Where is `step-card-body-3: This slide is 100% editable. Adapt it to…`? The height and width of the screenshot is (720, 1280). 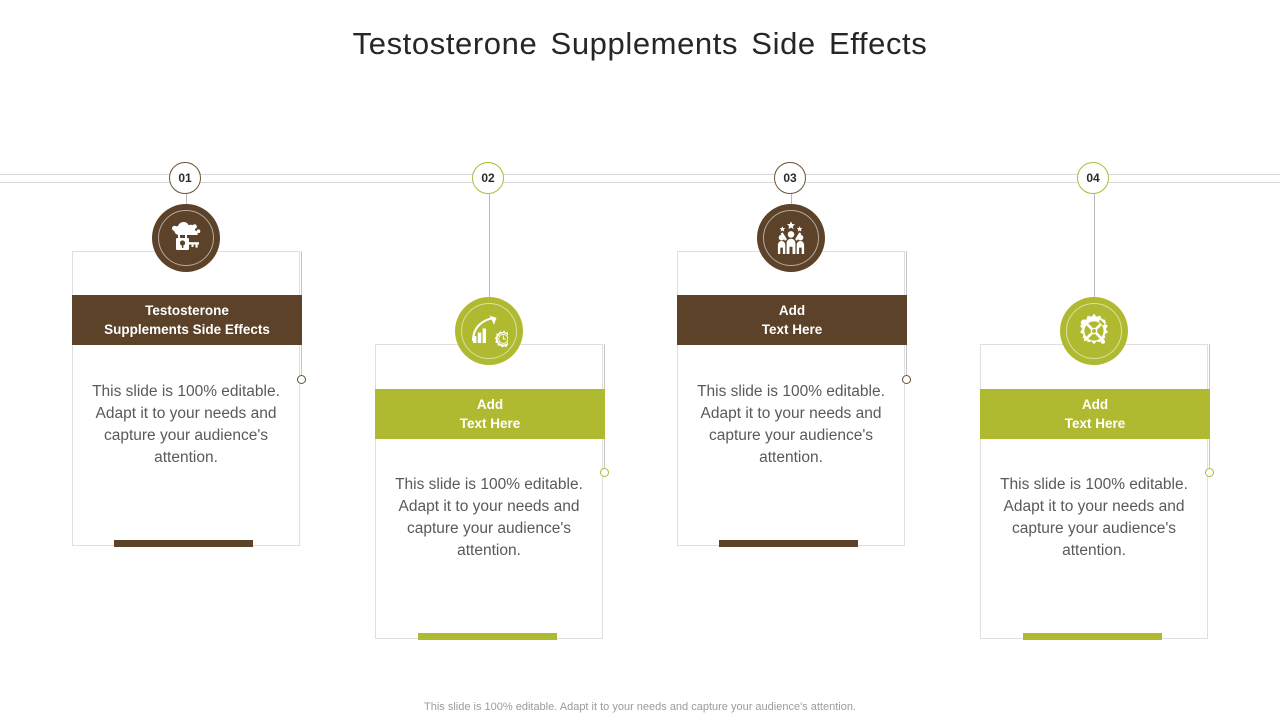
step-card-body-3: This slide is 100% editable. Adapt it to… is located at coordinates (791, 424).